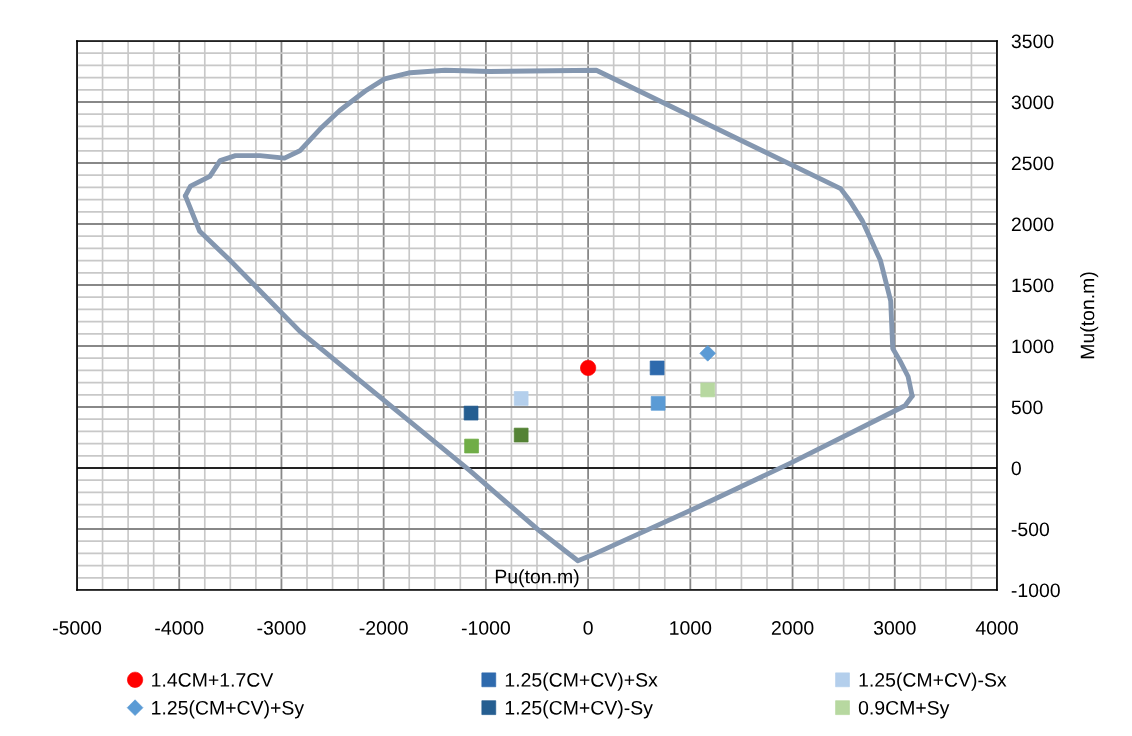 This screenshot has height=736, width=1132. Describe the element at coordinates (77, 628) in the screenshot. I see `x-tick-label: -5000` at that location.